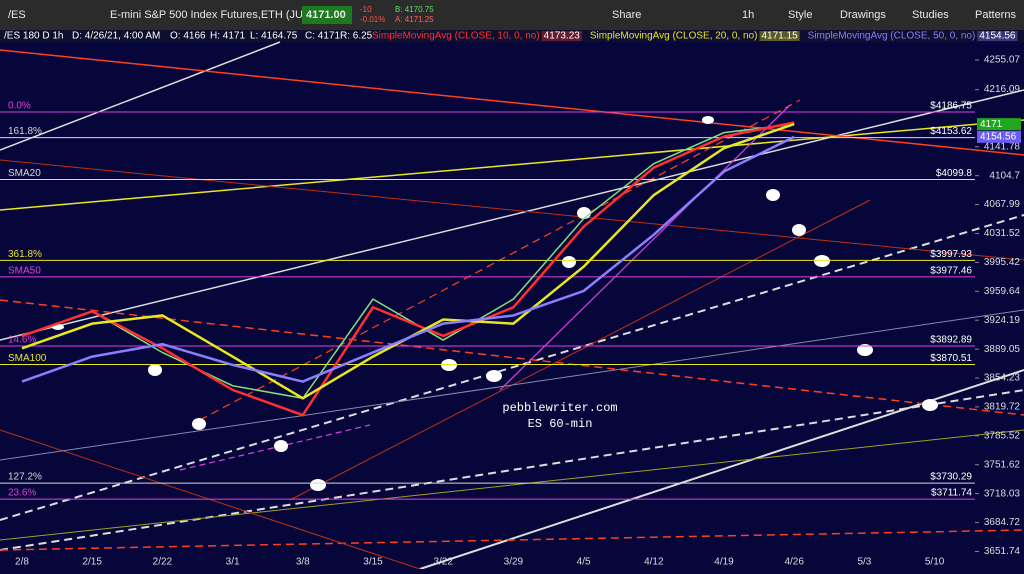 Image resolution: width=1024 pixels, height=574 pixels. I want to click on level-name: 23.6%, so click(22, 493).